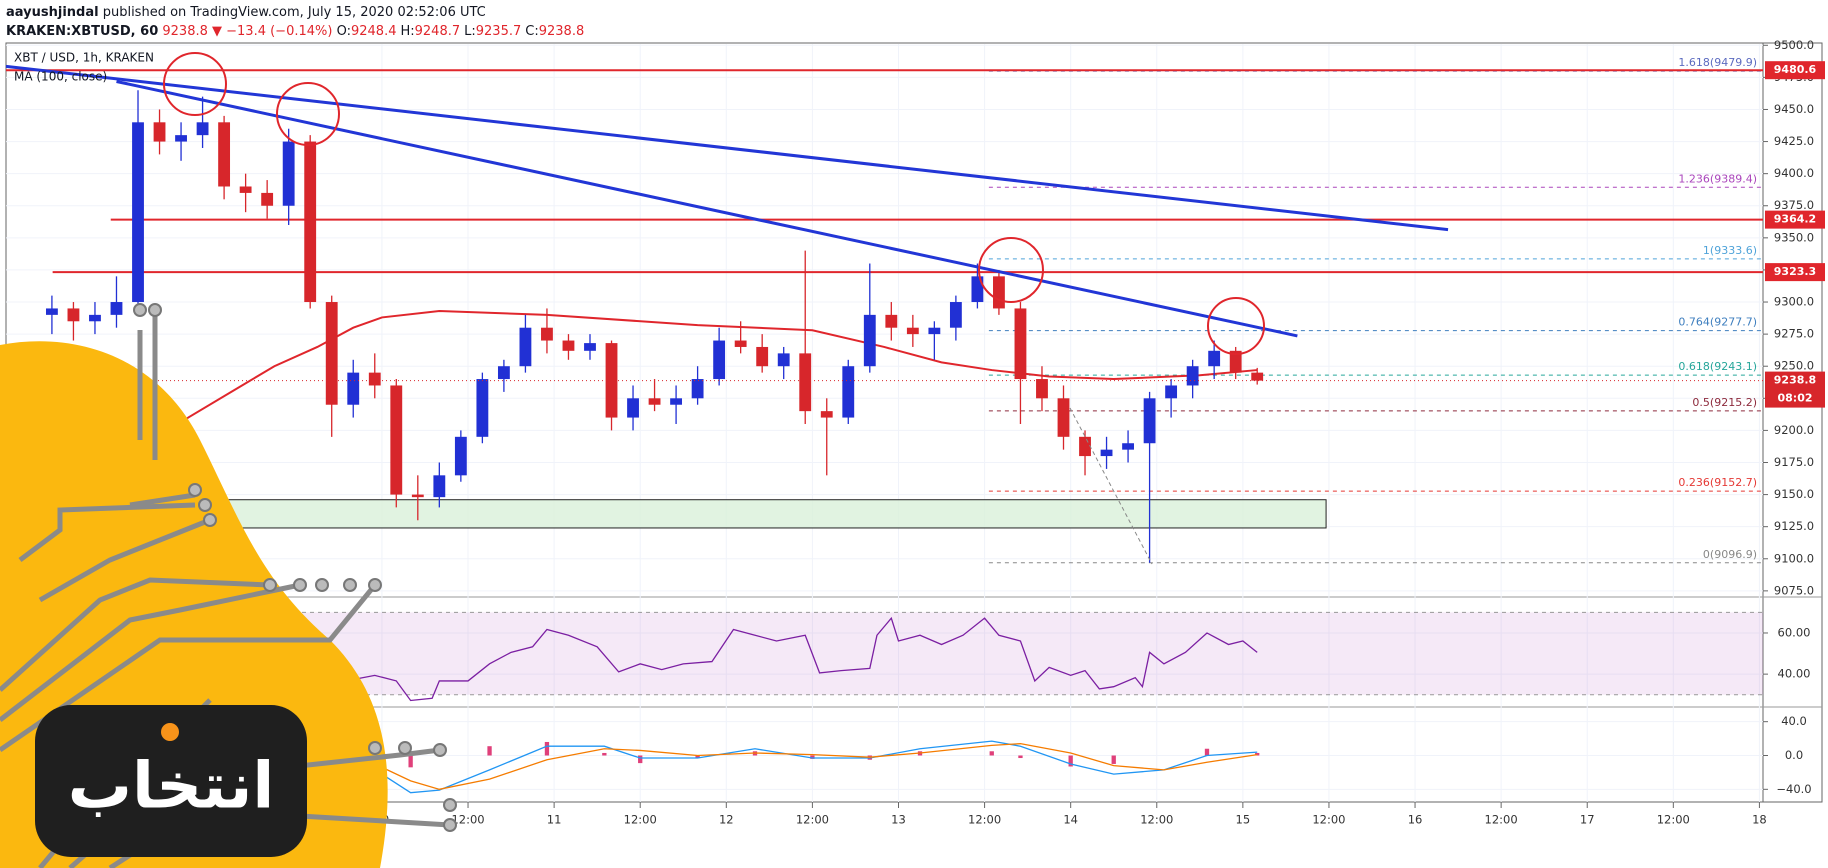 The width and height of the screenshot is (1828, 868). What do you see at coordinates (171, 787) in the screenshot?
I see `logo-text: انتخاب` at bounding box center [171, 787].